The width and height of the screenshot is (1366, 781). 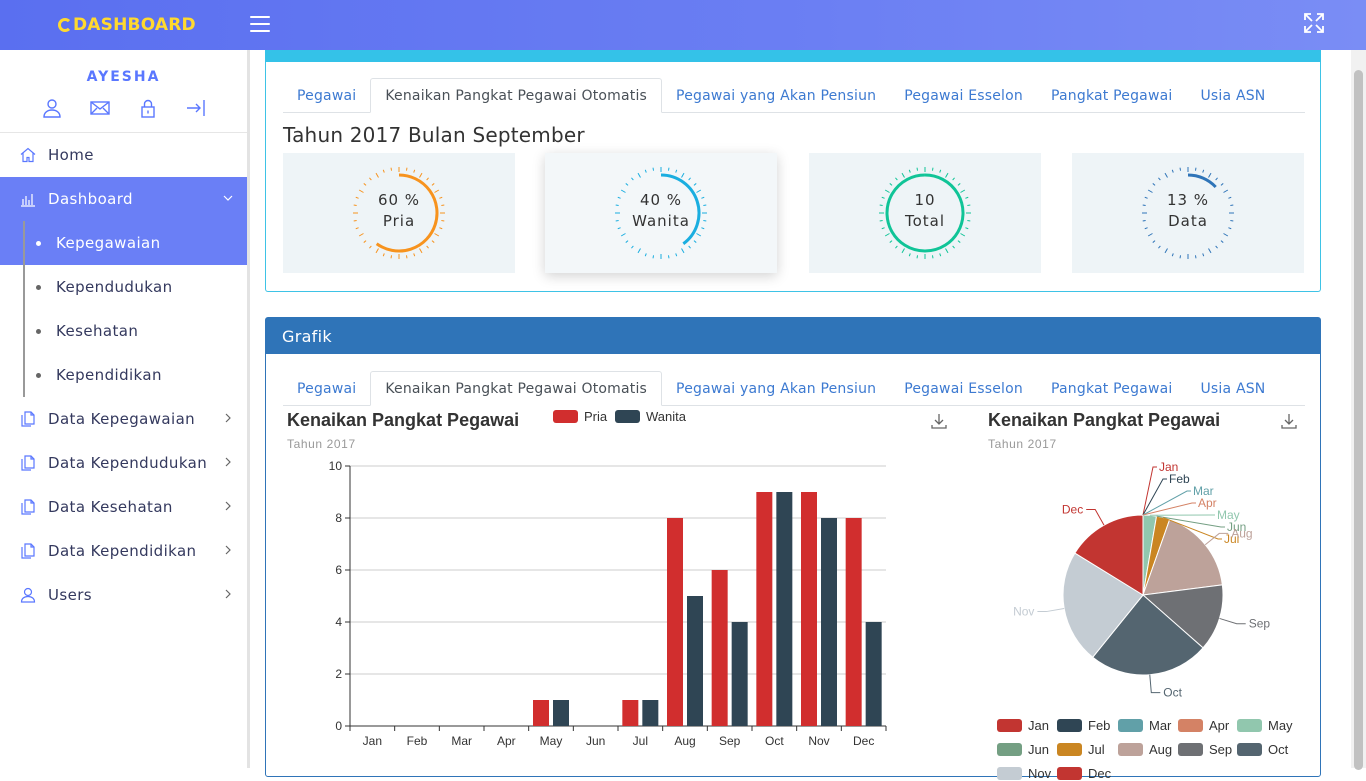 I want to click on stat-label: Total, so click(x=925, y=221).